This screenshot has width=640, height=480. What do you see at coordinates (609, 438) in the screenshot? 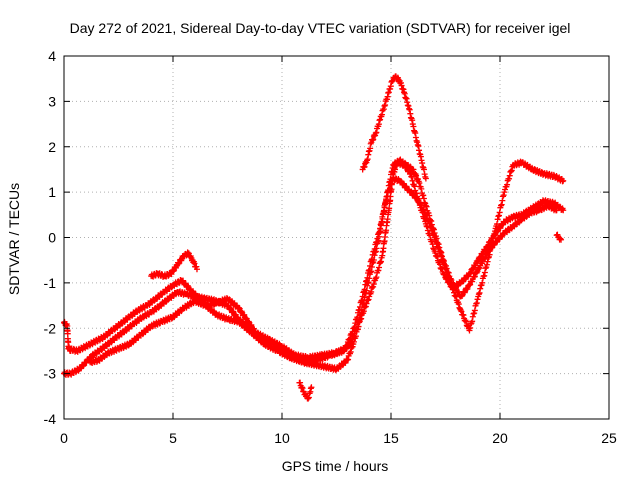
I see `x-tick-label: 25` at bounding box center [609, 438].